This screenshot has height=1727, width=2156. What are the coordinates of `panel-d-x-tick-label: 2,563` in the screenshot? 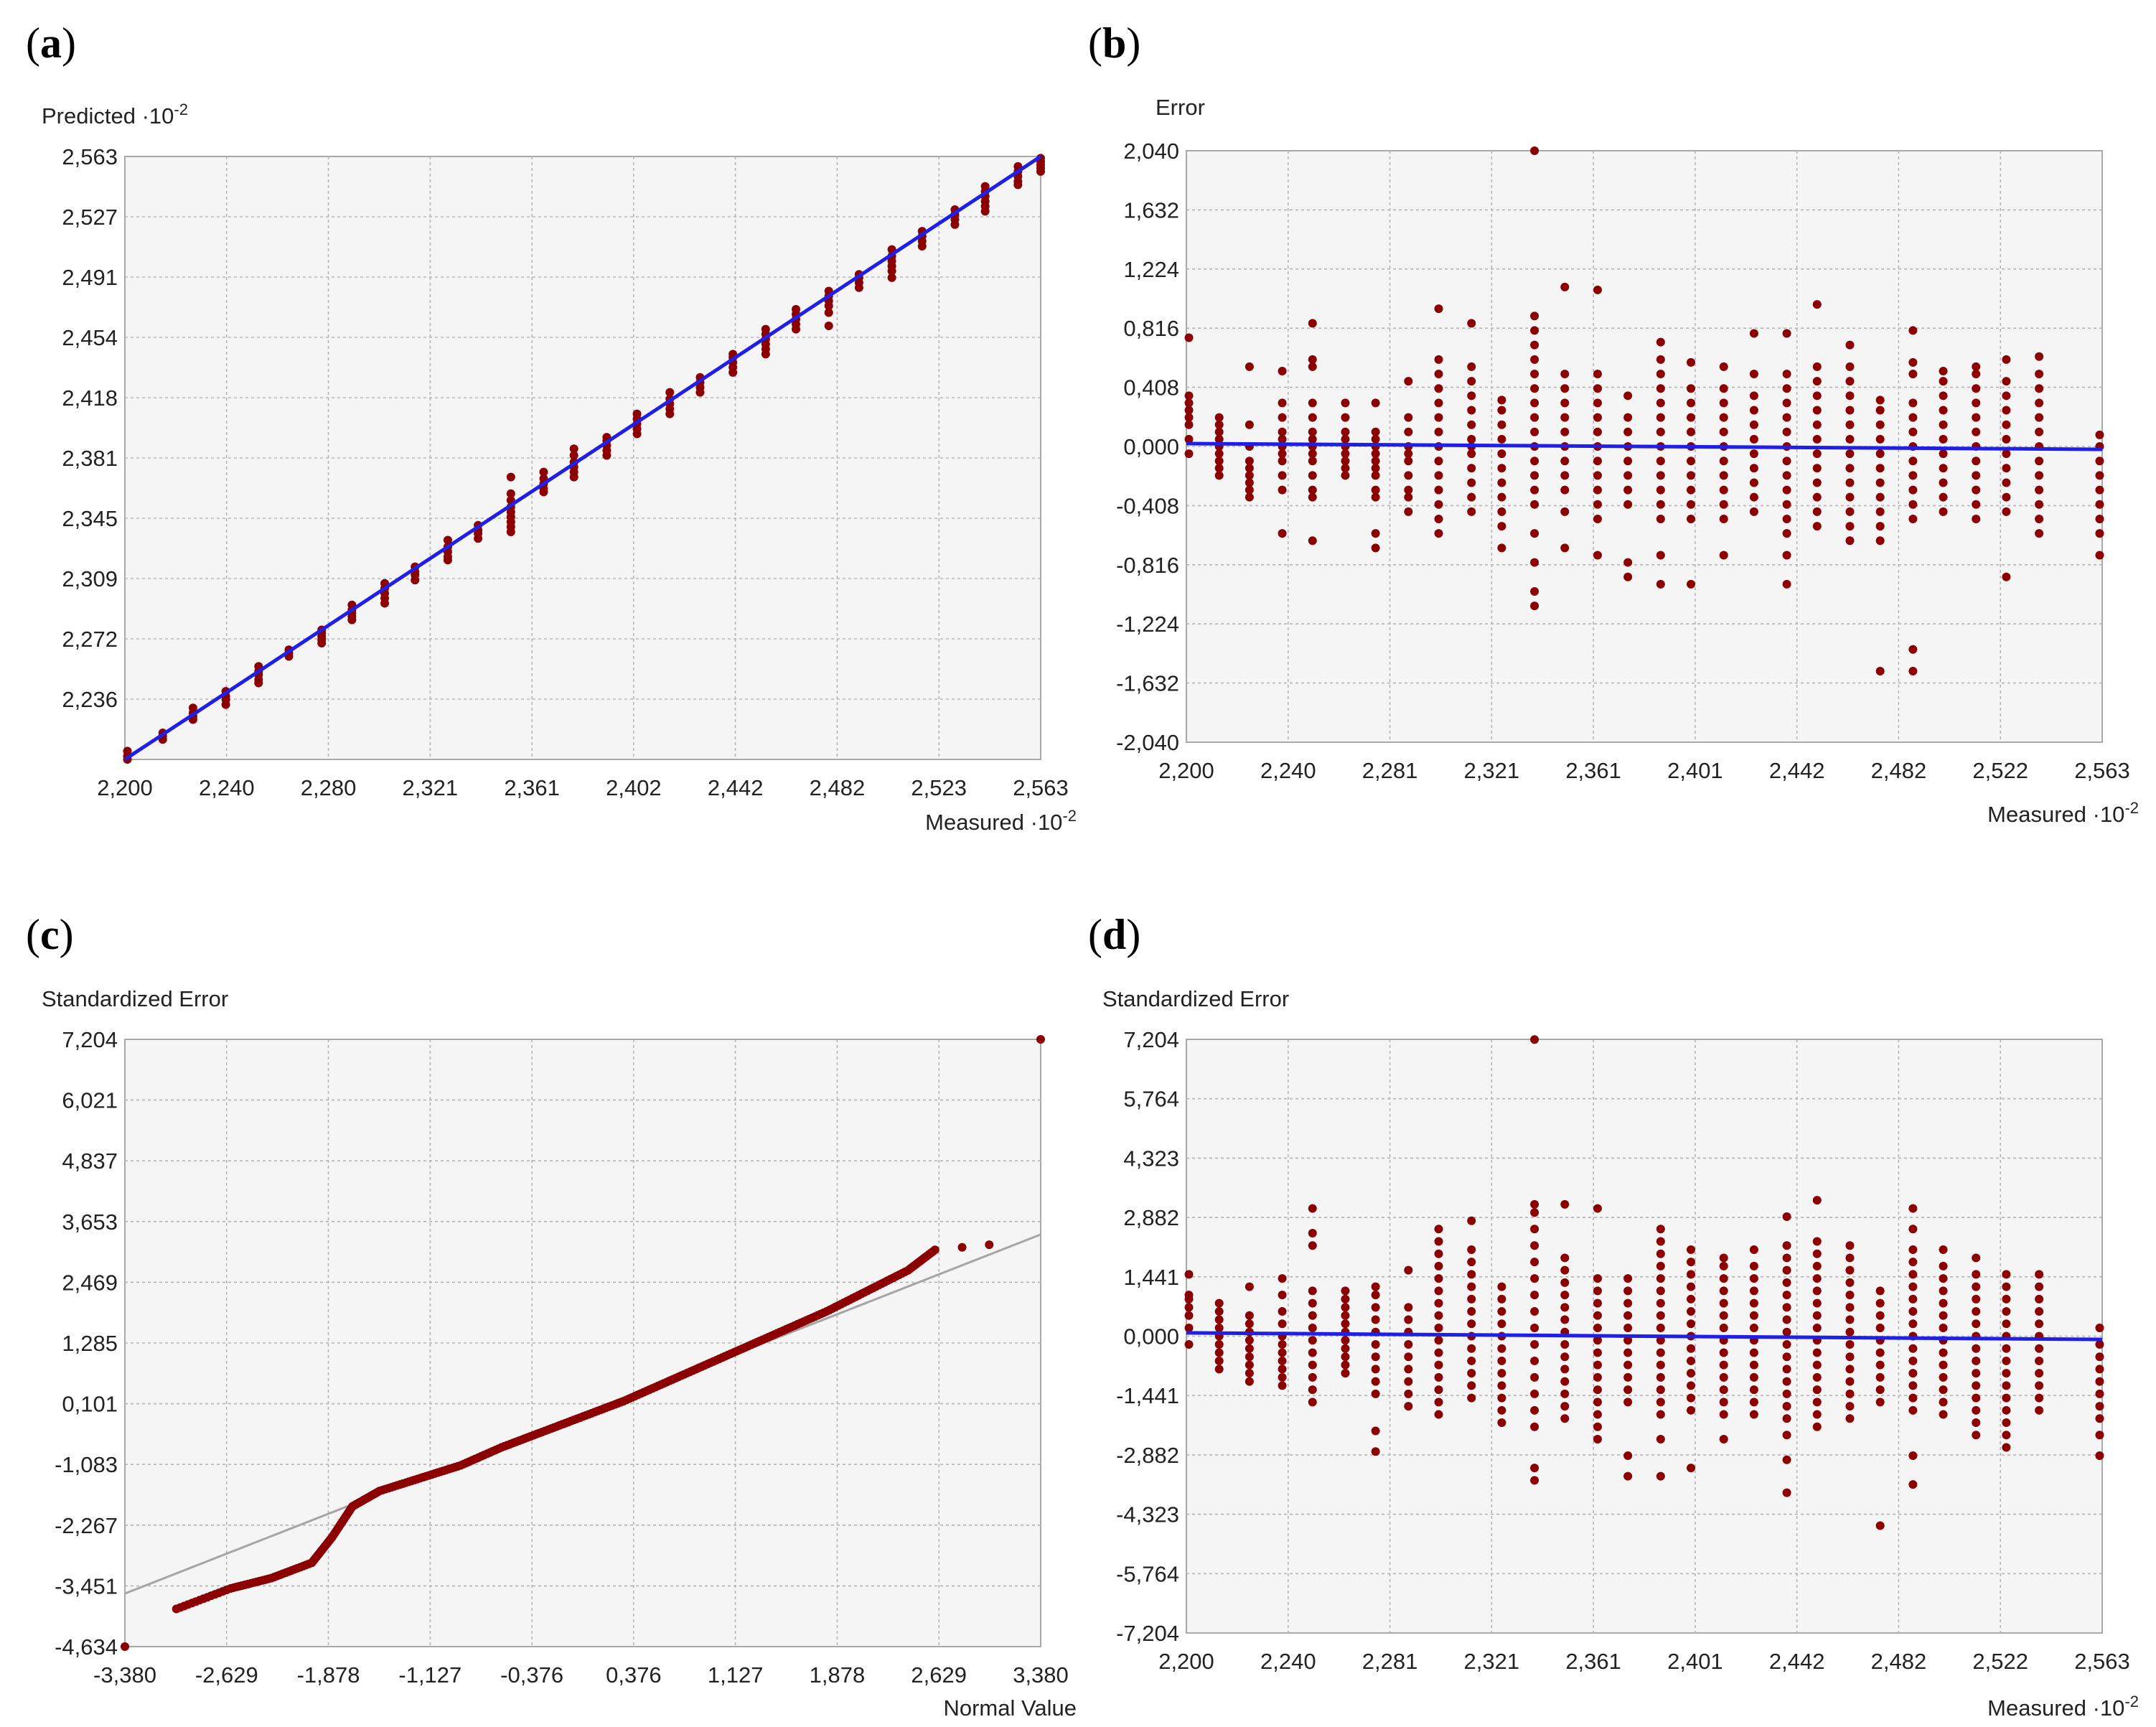 It's located at (2102, 1661).